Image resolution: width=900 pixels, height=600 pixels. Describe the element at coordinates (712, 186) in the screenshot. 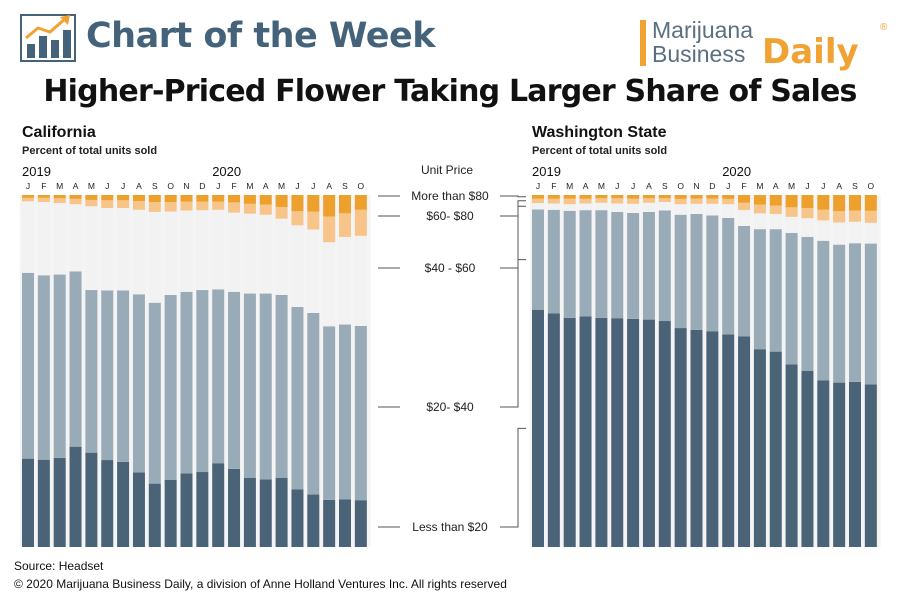

I see `washington-month-tick: D` at that location.